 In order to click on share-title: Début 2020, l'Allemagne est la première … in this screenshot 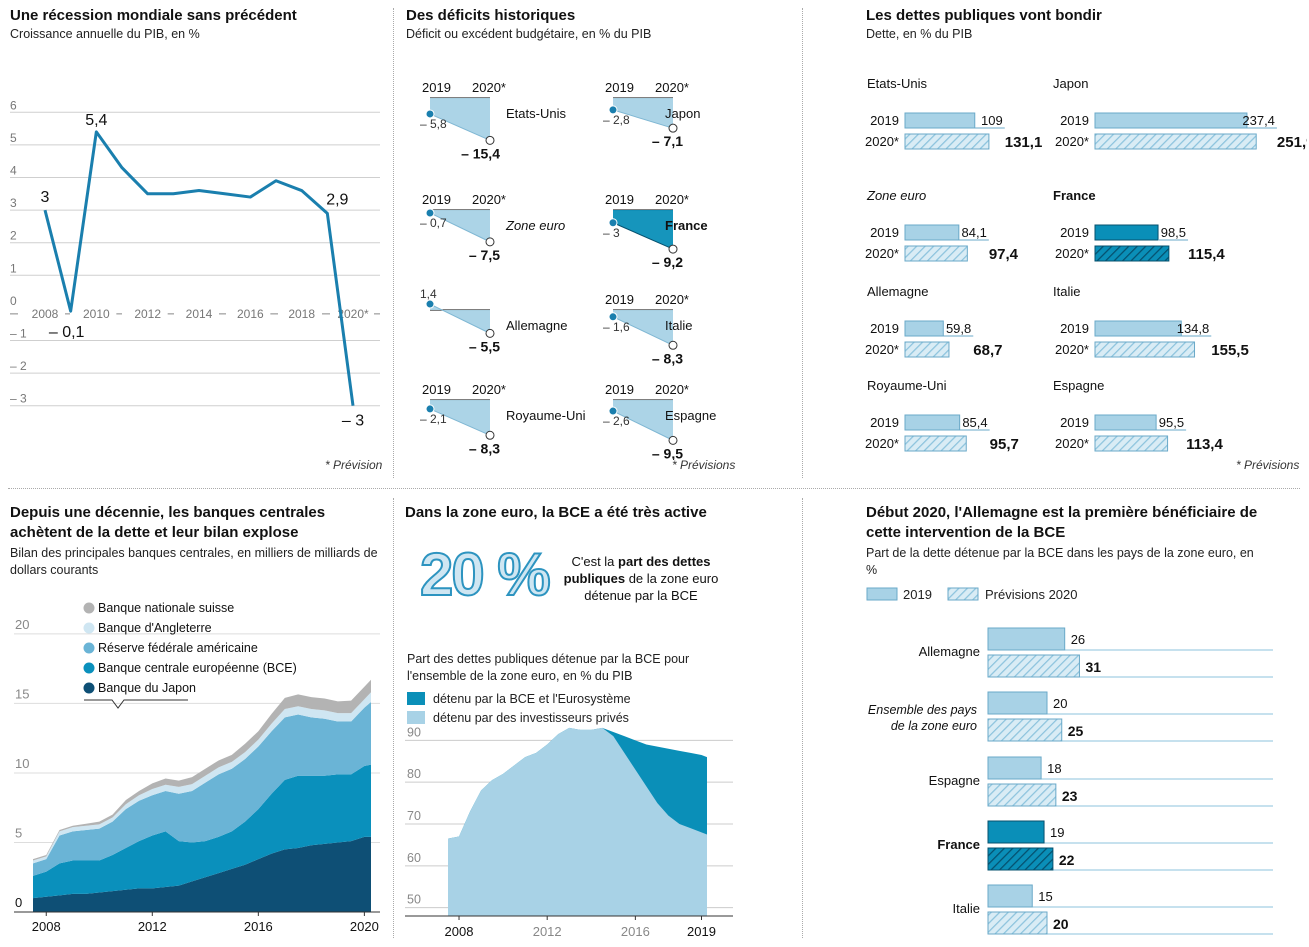, I will do `click(1062, 522)`.